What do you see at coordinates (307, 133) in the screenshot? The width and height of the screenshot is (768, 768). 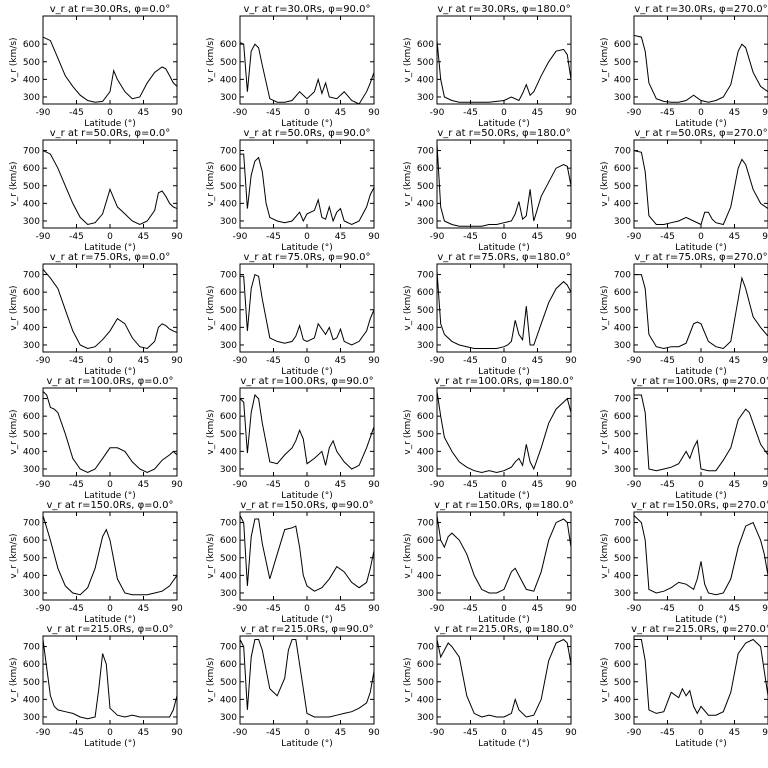 I see `panel-title: v_r at r=50.0Rs, φ=90.0°` at bounding box center [307, 133].